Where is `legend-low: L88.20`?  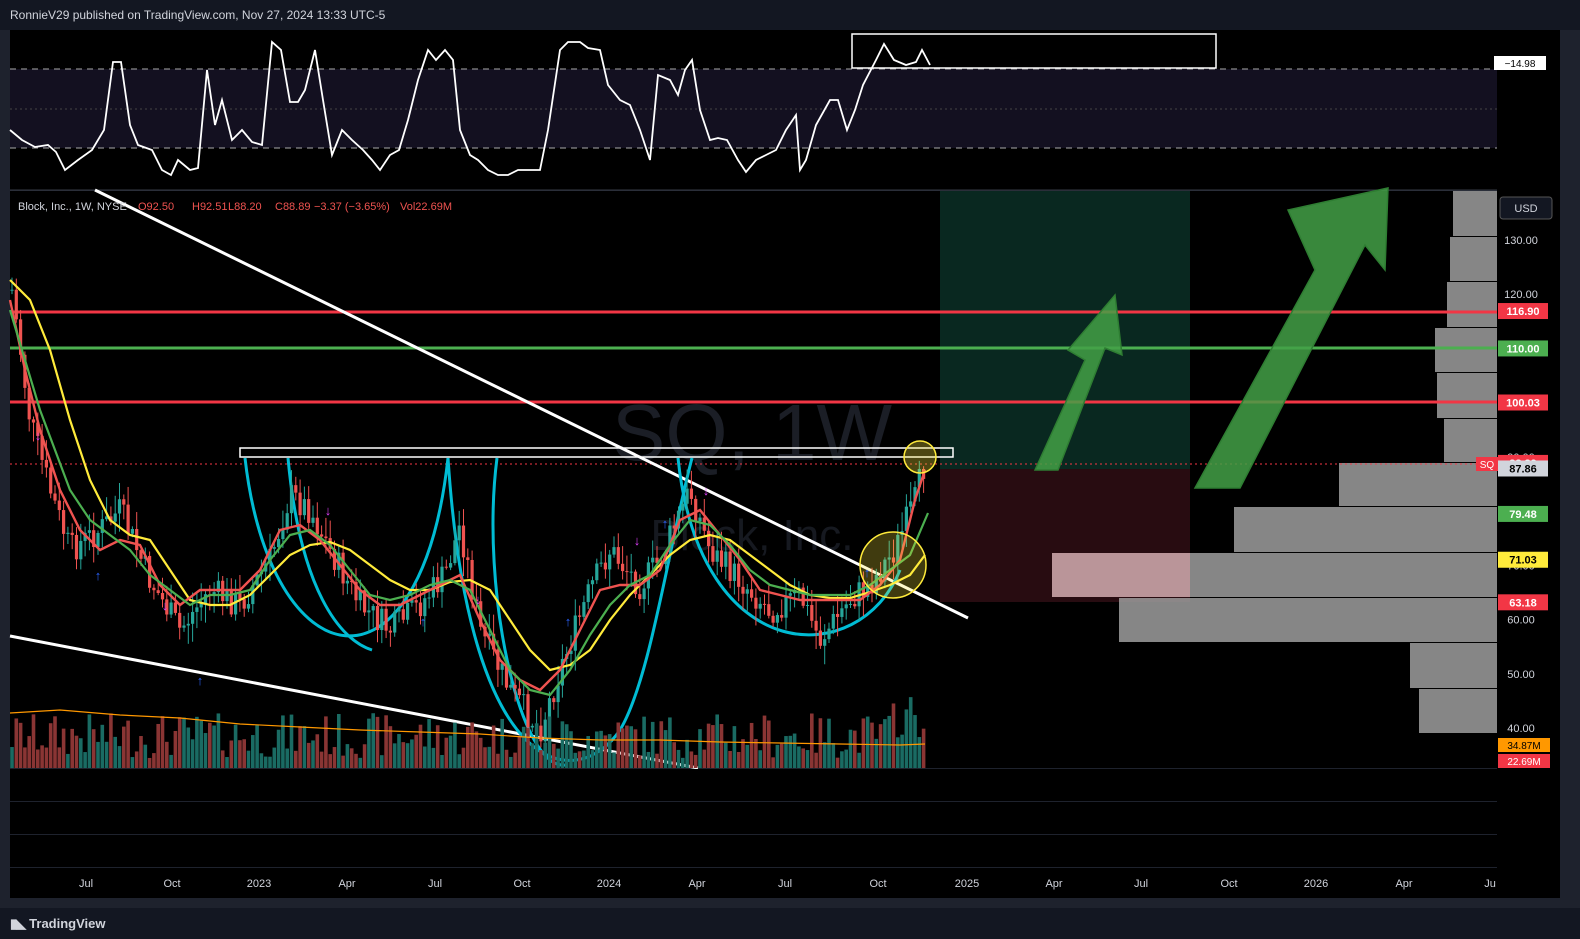 legend-low: L88.20 is located at coordinates (245, 207).